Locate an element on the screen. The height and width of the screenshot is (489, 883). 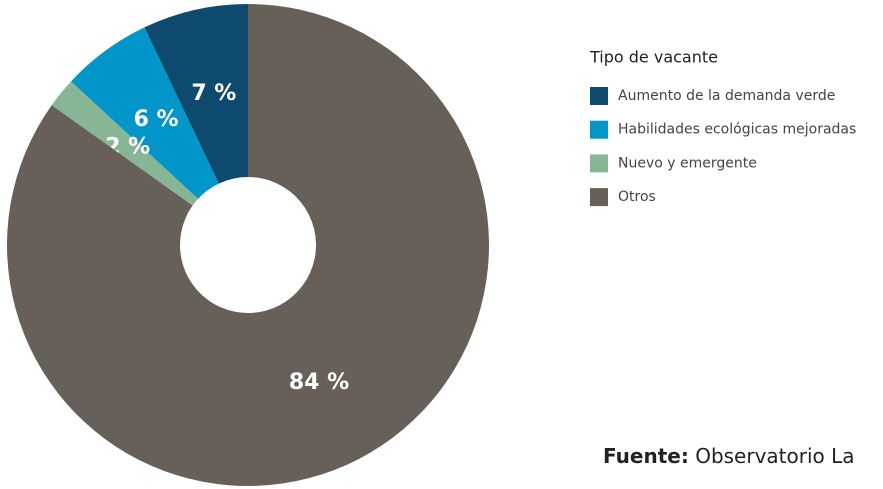
source-text: Observatorio La is located at coordinates (774, 456).